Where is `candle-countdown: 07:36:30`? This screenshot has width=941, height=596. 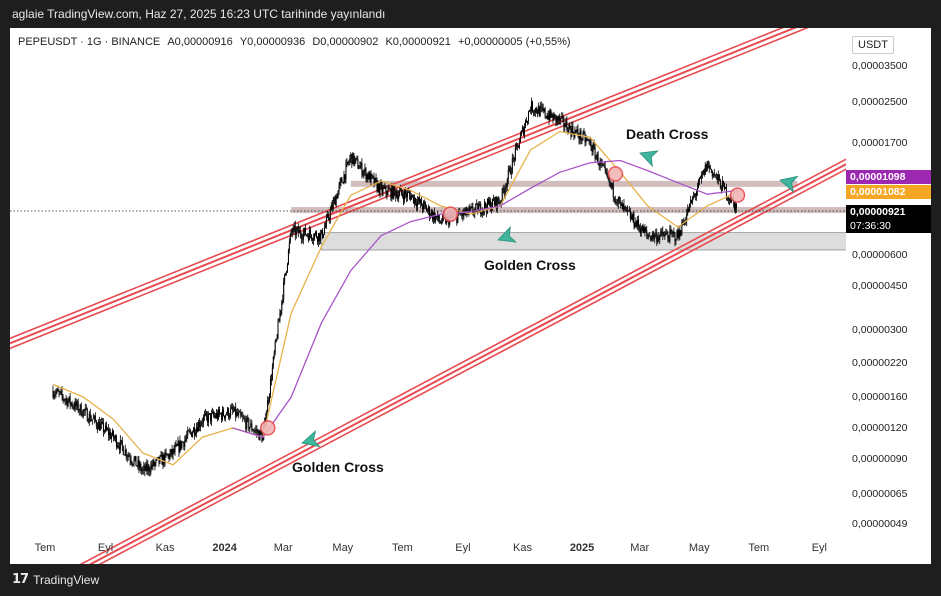 candle-countdown: 07:36:30 is located at coordinates (888, 226).